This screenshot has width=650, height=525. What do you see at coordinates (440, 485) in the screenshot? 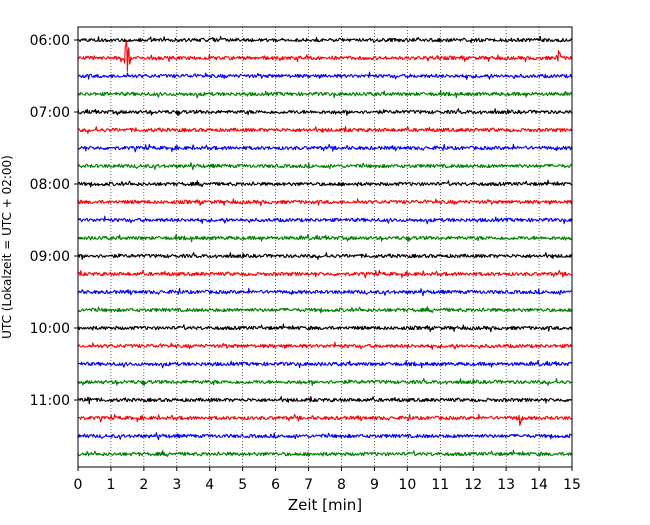
I see `x-tick-label-11: 11` at bounding box center [440, 485].